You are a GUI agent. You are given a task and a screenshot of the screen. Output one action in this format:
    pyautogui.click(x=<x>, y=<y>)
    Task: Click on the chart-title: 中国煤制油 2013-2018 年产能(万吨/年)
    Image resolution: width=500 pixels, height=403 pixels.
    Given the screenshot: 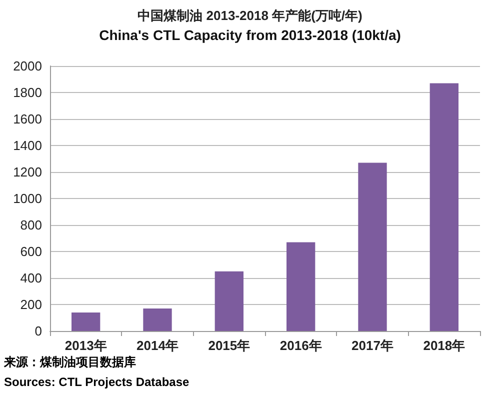 What is the action you would take?
    pyautogui.click(x=250, y=15)
    